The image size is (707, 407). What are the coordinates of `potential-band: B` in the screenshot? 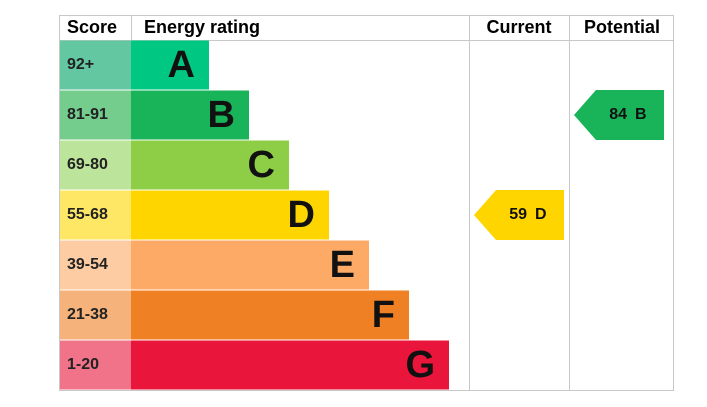 It's located at (641, 114).